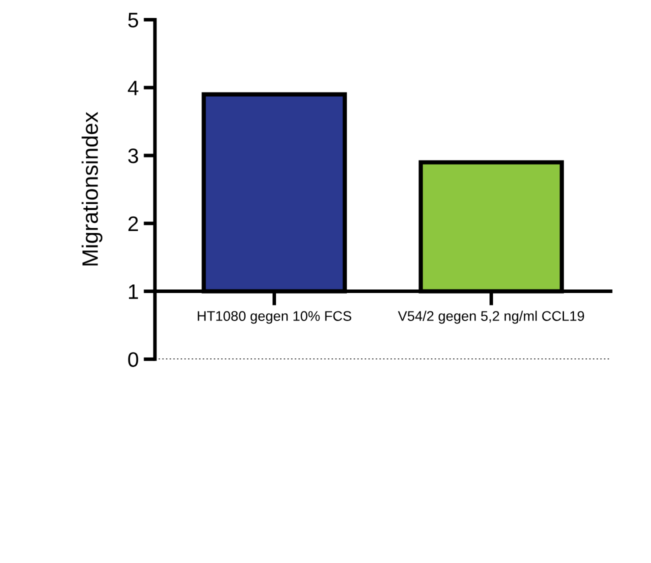 The image size is (651, 563). I want to click on y-tick-label: 1, so click(133, 291).